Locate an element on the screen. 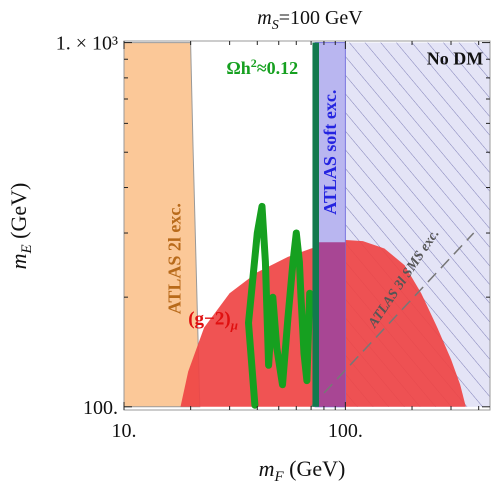 The height and width of the screenshot is (485, 500). annotation-atlas-soft: ATLAS soft exc. is located at coordinates (330, 152).